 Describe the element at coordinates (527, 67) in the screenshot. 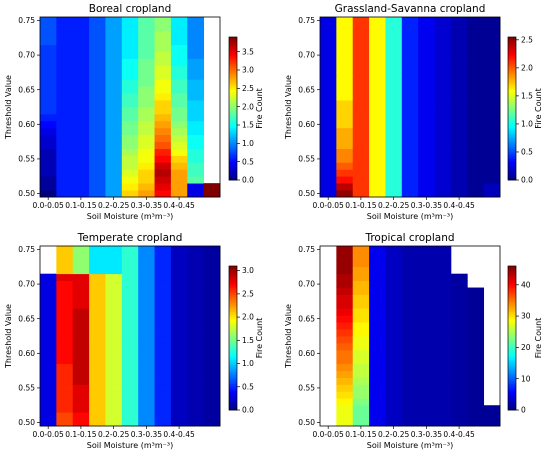

I see `colorbar-tick-label: 2.0` at that location.